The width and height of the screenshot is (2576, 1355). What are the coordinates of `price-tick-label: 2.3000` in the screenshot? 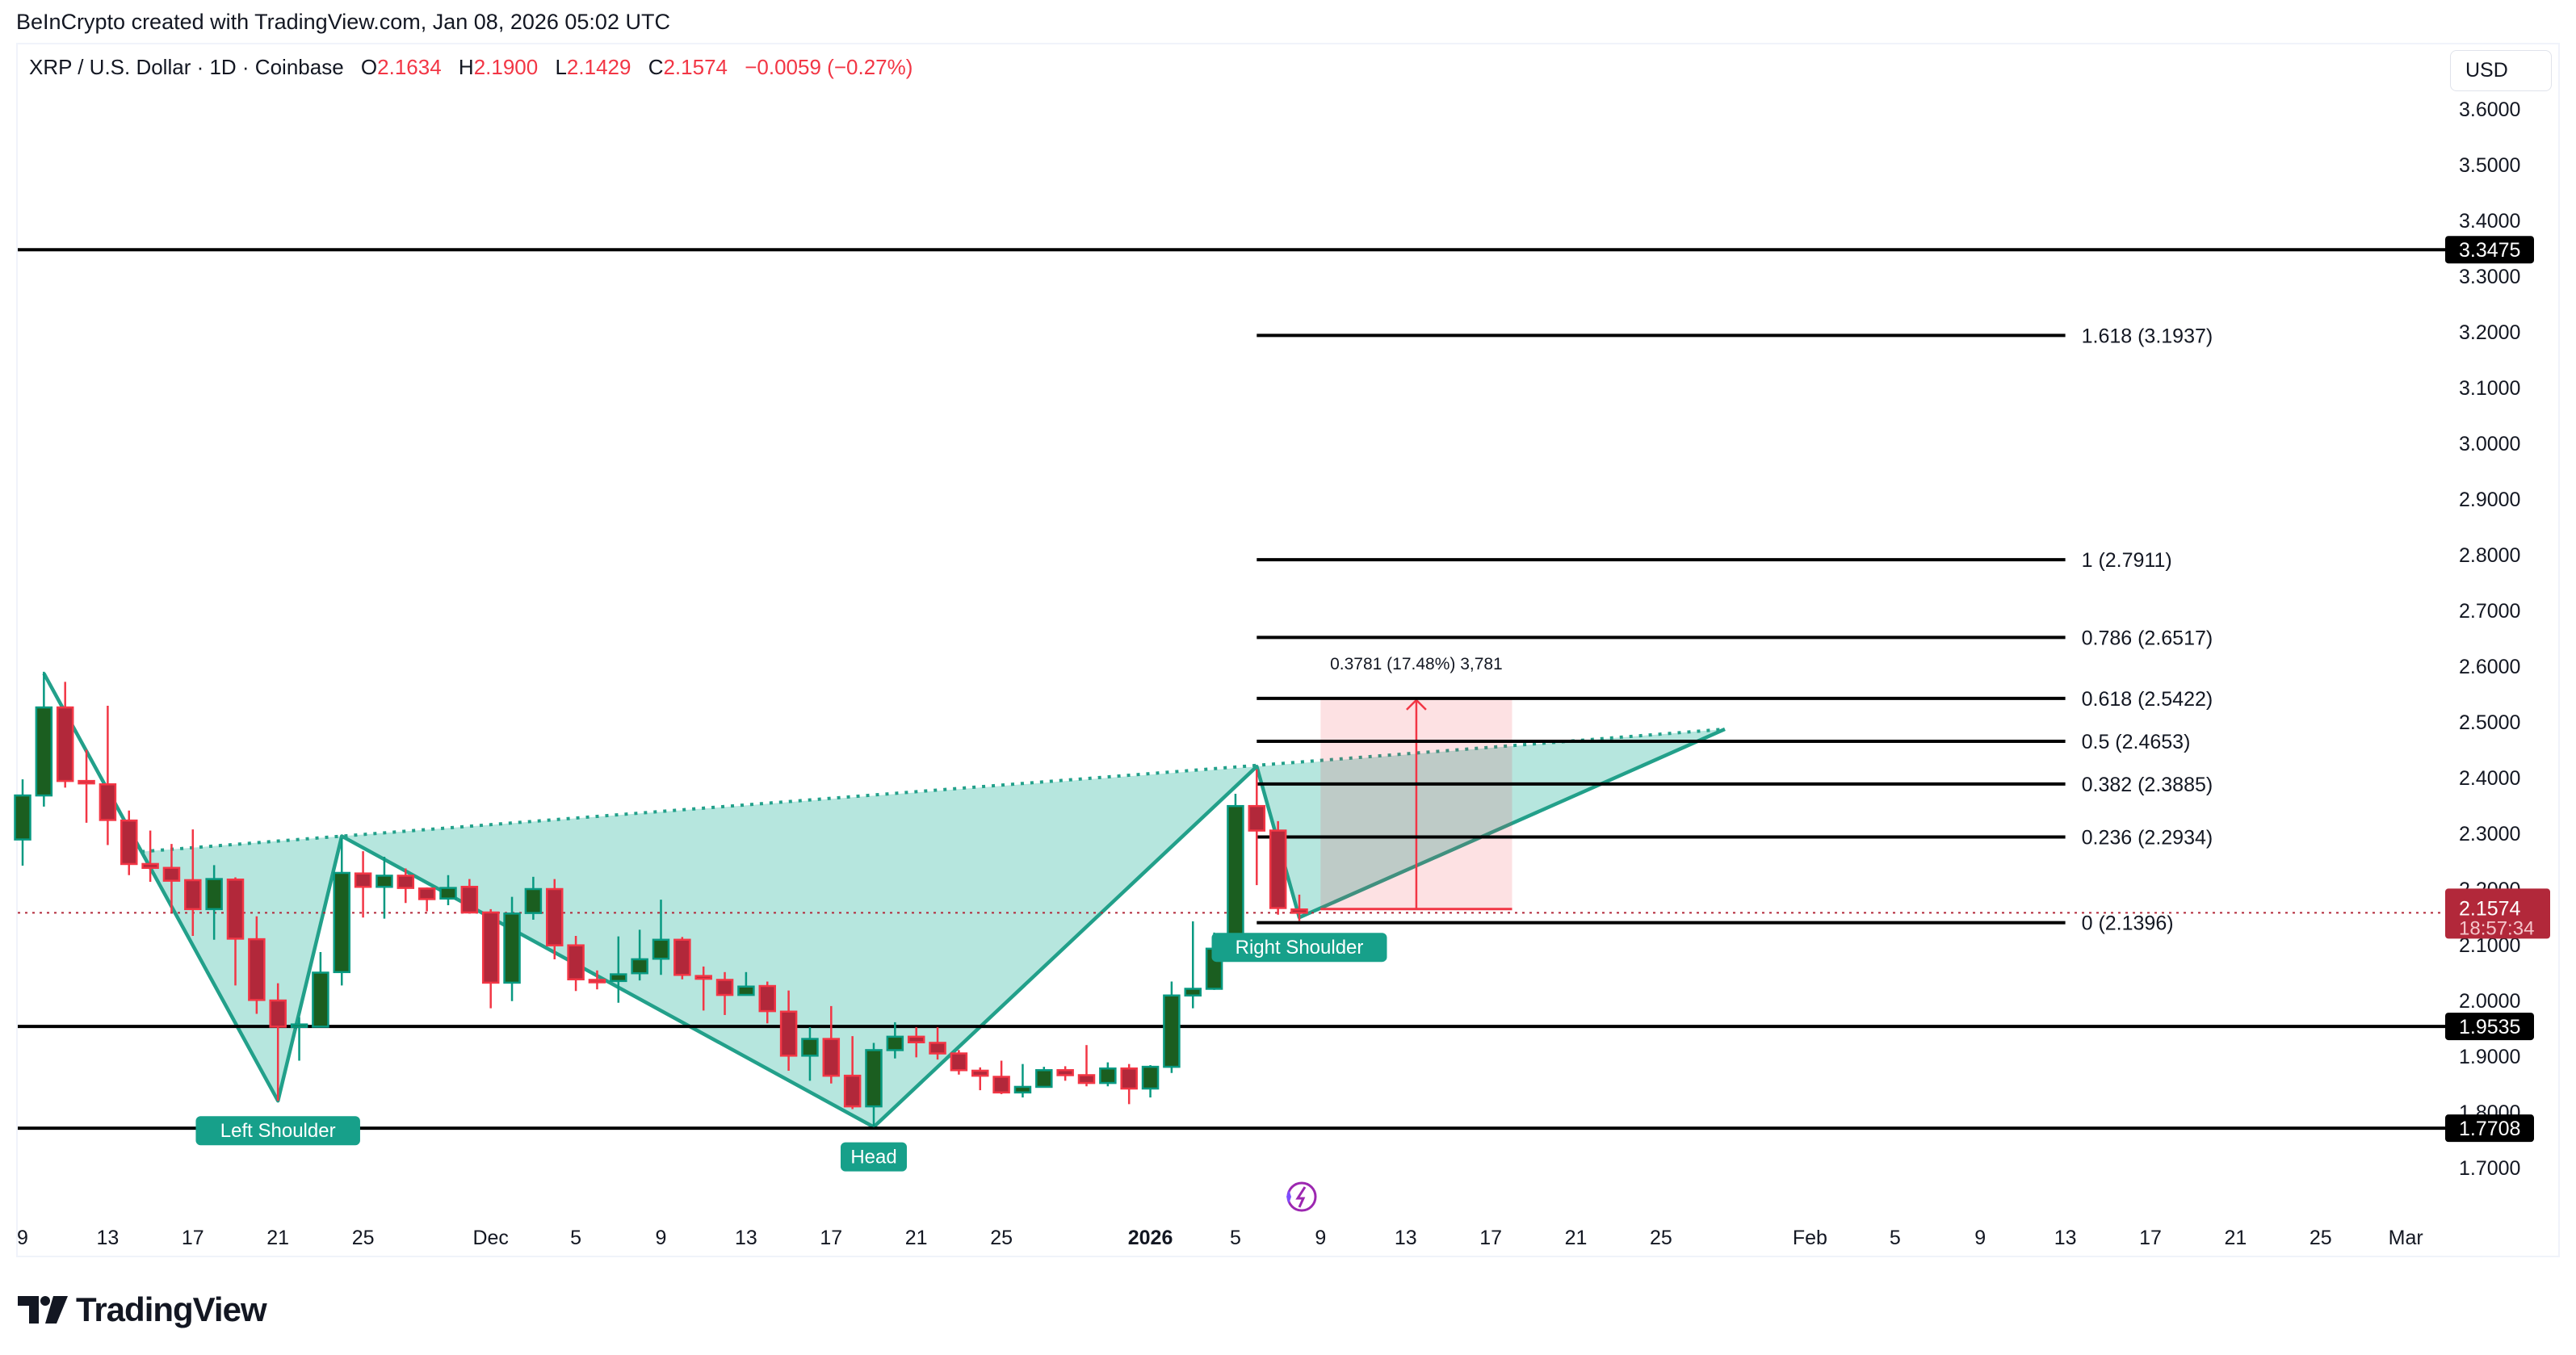 It's located at (2489, 834).